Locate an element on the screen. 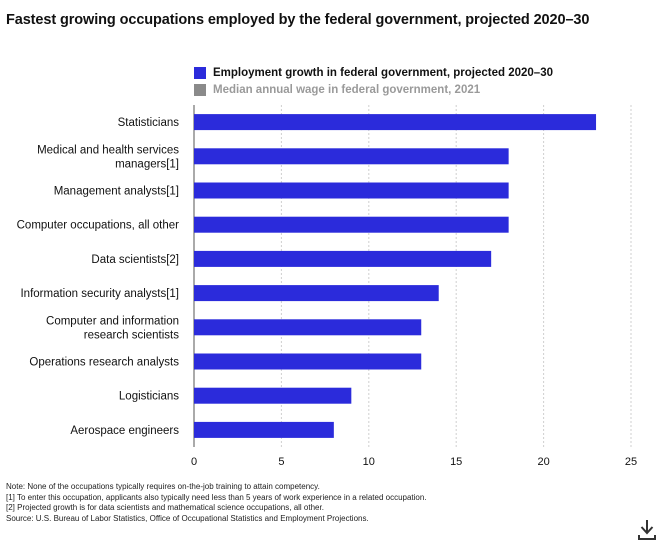 The image size is (663, 546). category-label: Computer and information is located at coordinates (112, 321).